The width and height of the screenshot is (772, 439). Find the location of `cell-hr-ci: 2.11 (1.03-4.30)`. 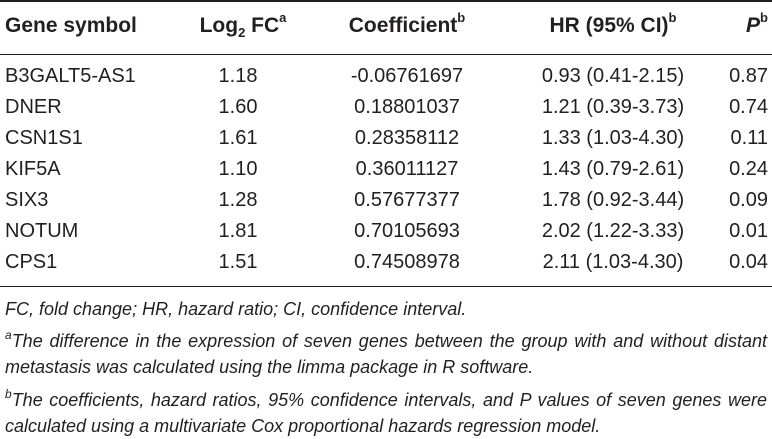

cell-hr-ci: 2.11 (1.03-4.30) is located at coordinates (613, 262).